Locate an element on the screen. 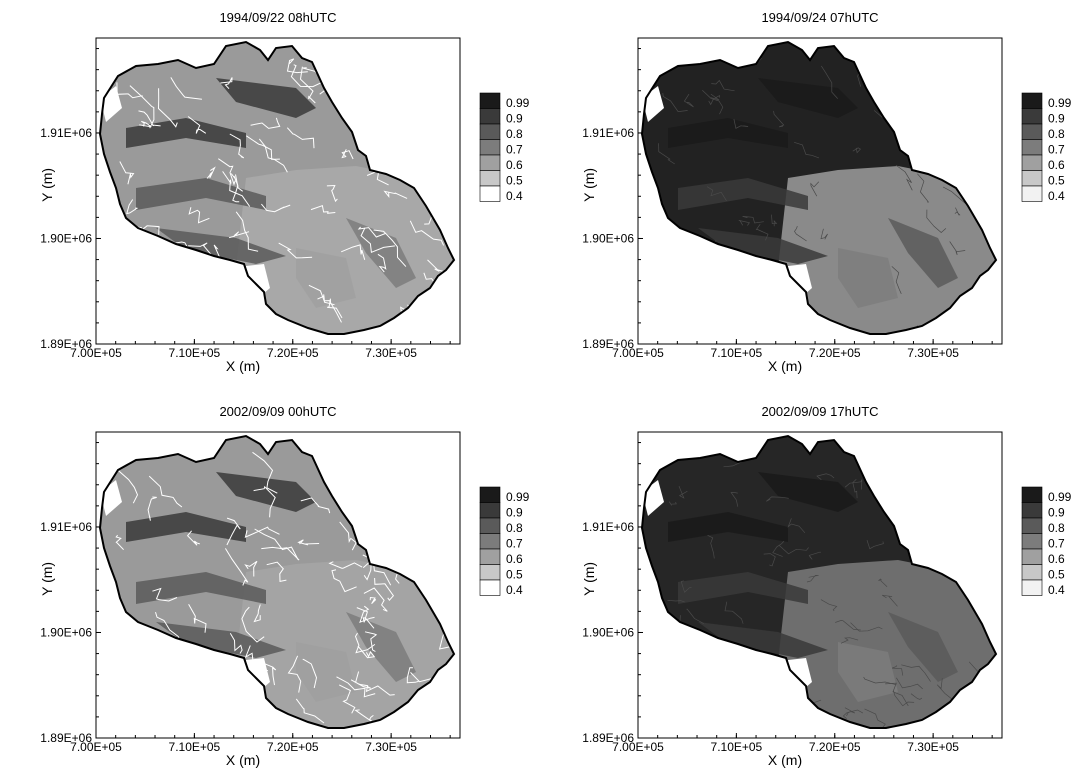 The height and width of the screenshot is (774, 1078). legend-label: 0.99 is located at coordinates (1060, 497).